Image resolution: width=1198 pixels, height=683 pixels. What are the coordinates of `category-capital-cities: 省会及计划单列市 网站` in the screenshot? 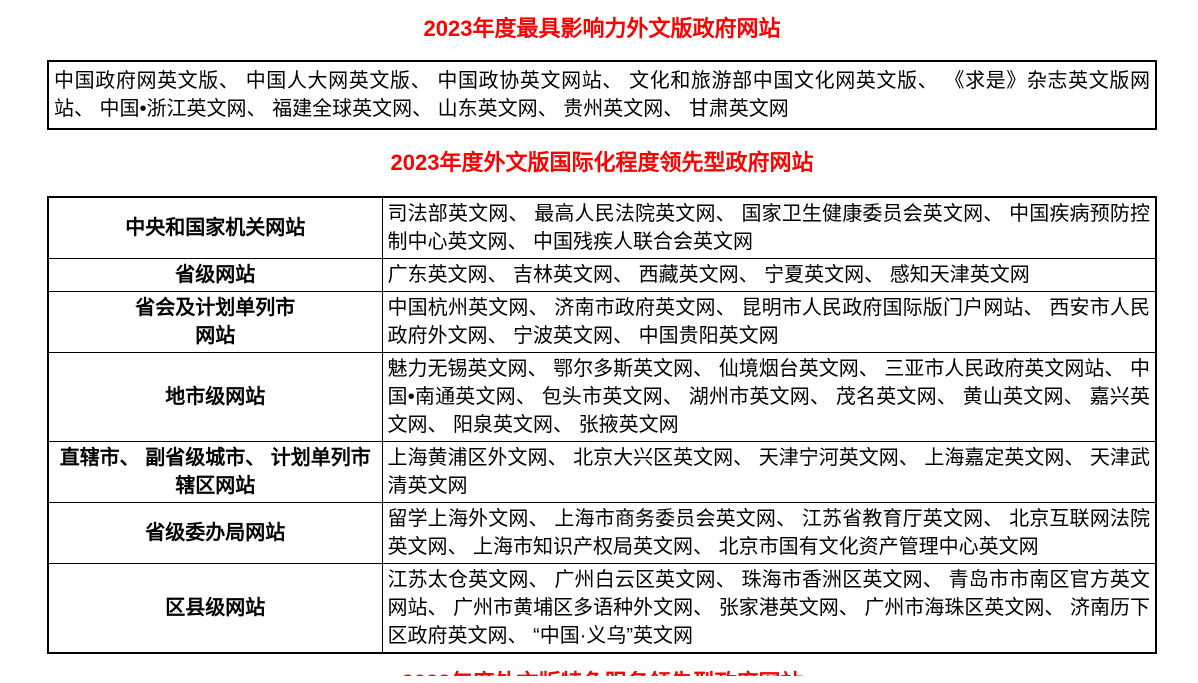 It's located at (215, 322).